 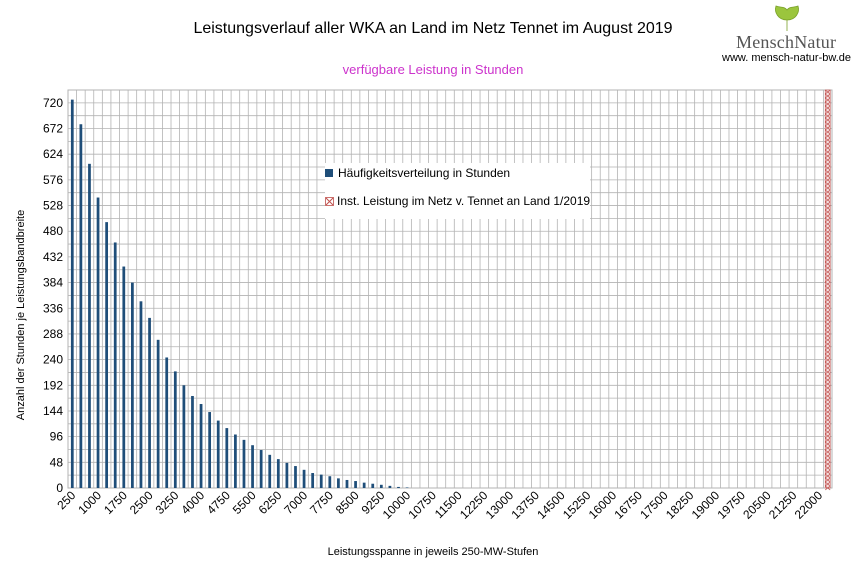 I want to click on y-tick-label: 720, so click(x=53, y=103).